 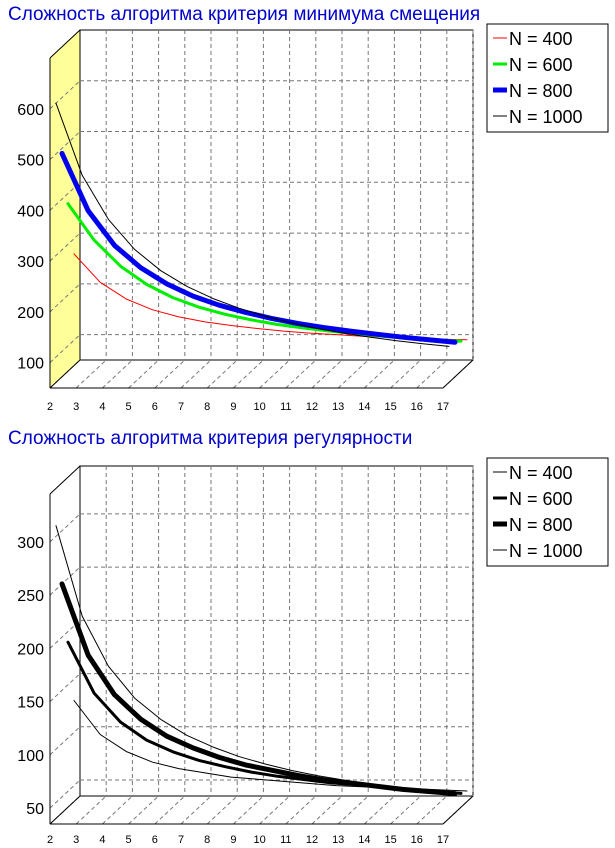 I want to click on y-tick-label: 400, so click(x=30, y=211).